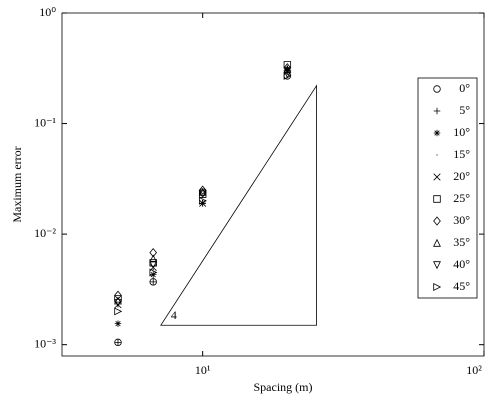 The image size is (488, 398). What do you see at coordinates (461, 286) in the screenshot?
I see `legend-label: 45°` at bounding box center [461, 286].